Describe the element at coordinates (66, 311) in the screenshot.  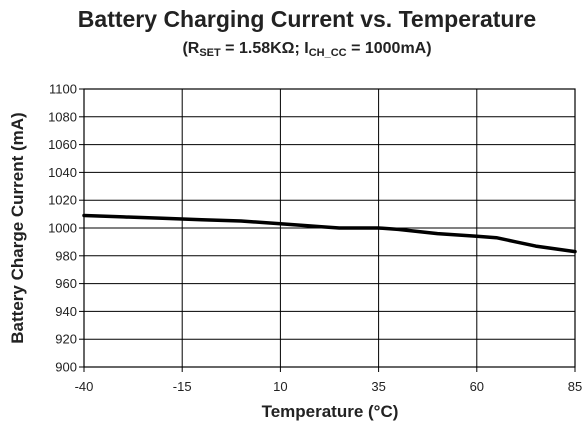
I see `y-tick-label: 940` at that location.